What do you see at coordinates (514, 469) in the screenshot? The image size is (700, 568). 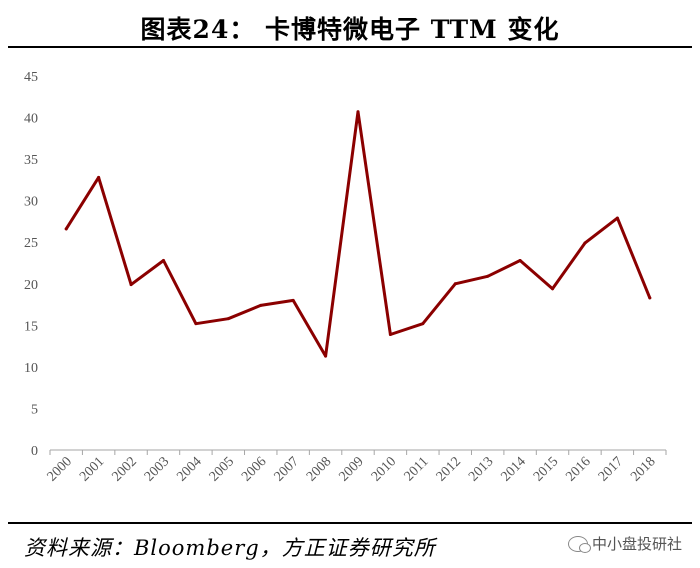 I see `x-tick-label: 2014` at bounding box center [514, 469].